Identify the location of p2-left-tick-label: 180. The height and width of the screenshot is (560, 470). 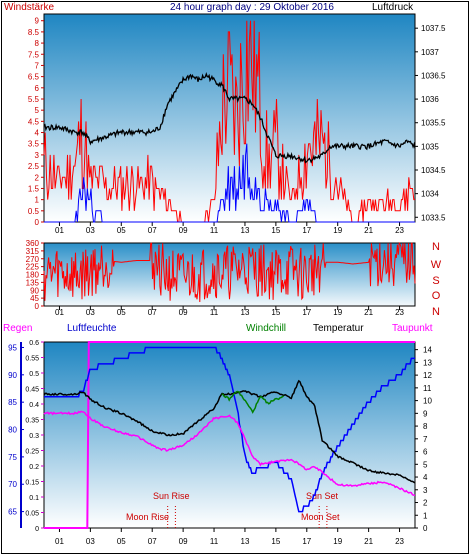
(33, 275).